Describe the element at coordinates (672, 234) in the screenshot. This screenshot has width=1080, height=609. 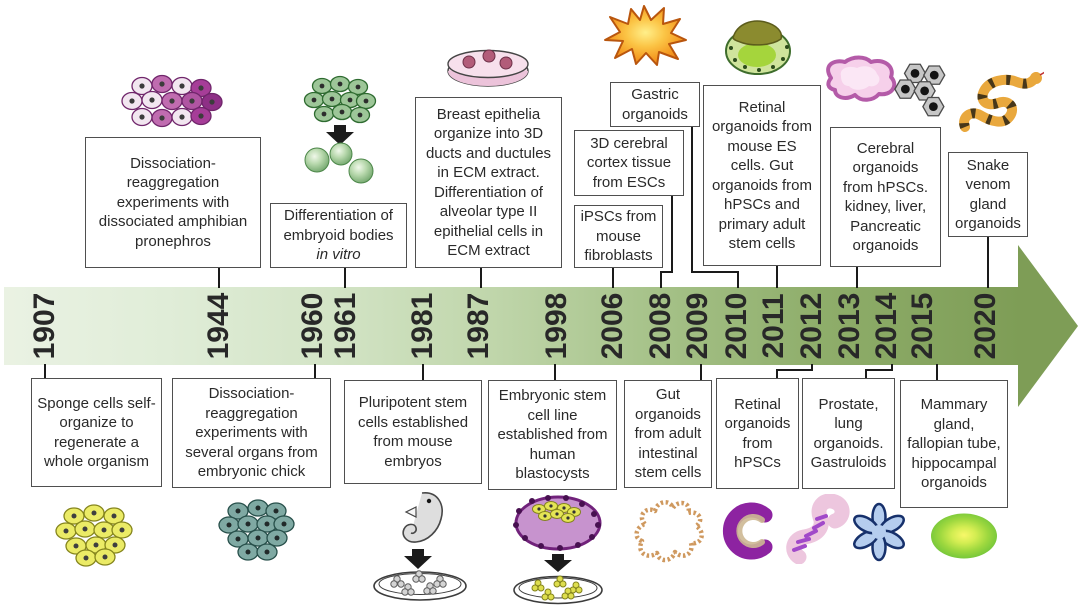
I see `connector-2008-v1` at that location.